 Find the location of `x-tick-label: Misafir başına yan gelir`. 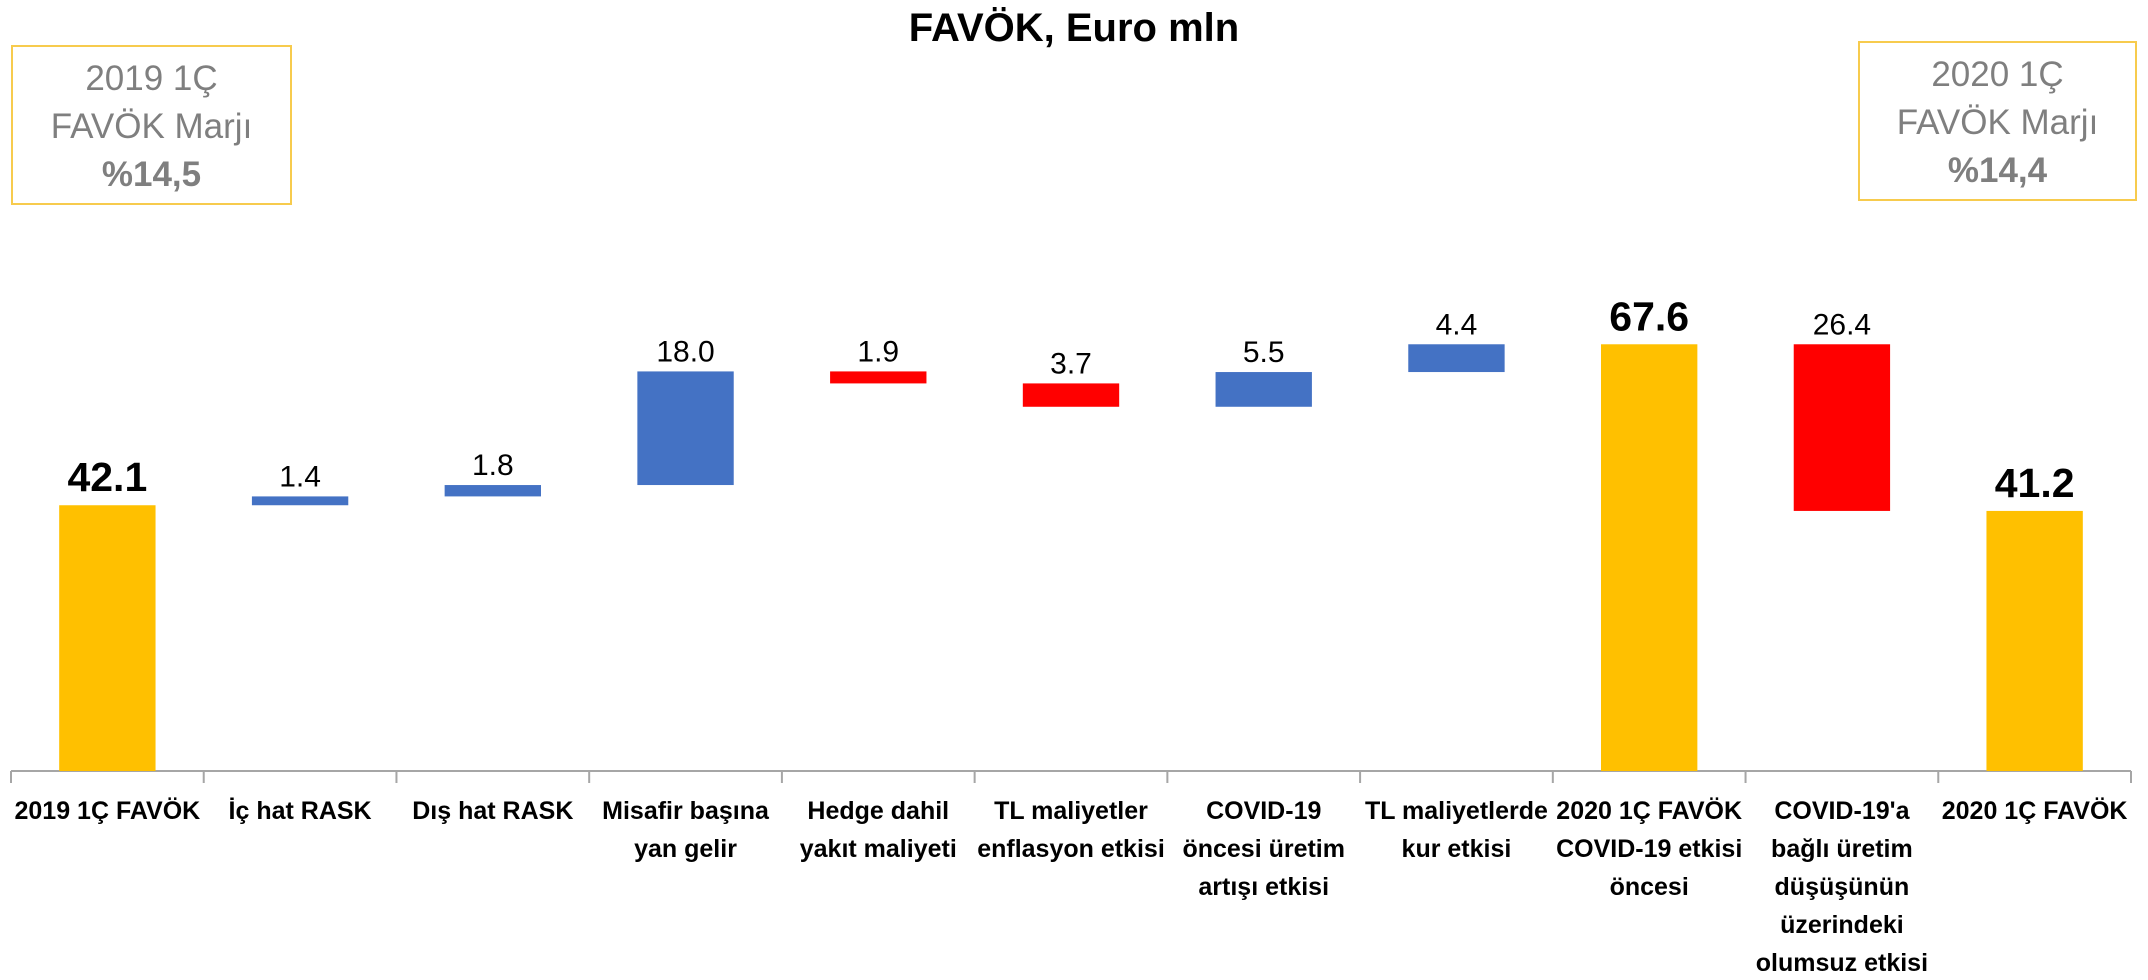

x-tick-label: Misafir başına yan gelir is located at coordinates (685, 830).